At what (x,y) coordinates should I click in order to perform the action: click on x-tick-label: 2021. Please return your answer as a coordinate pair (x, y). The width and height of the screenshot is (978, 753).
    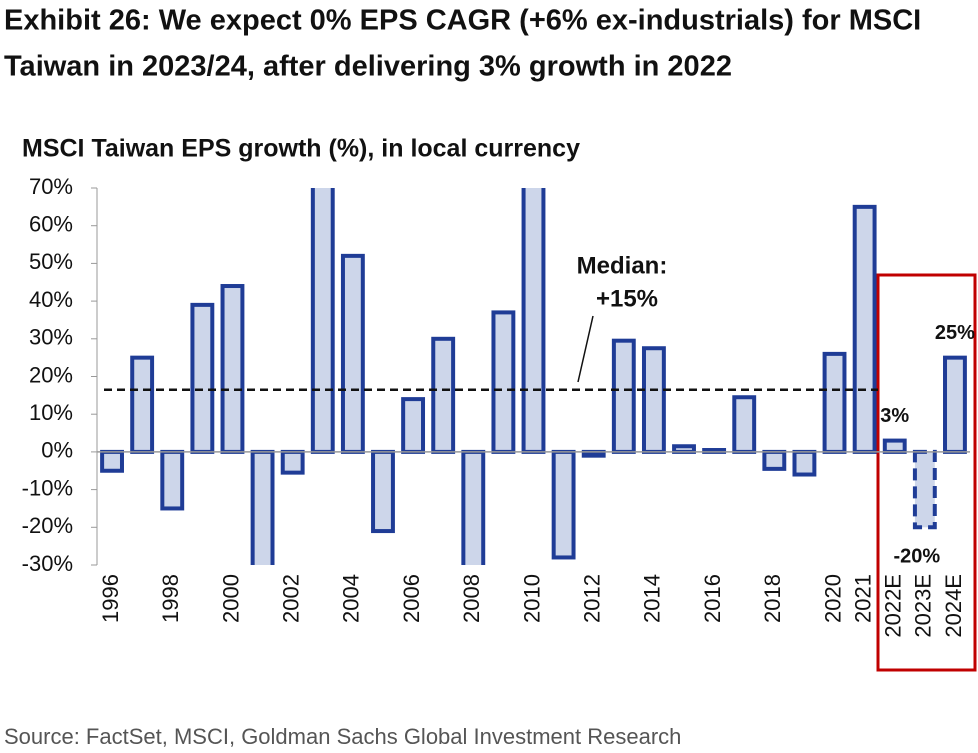
    Looking at the image, I should click on (862, 598).